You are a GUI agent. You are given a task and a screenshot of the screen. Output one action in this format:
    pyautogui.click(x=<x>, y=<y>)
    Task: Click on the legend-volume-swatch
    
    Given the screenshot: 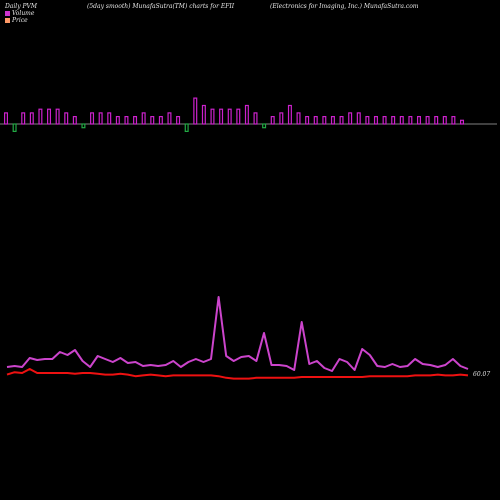 What is the action you would take?
    pyautogui.click(x=7, y=13)
    